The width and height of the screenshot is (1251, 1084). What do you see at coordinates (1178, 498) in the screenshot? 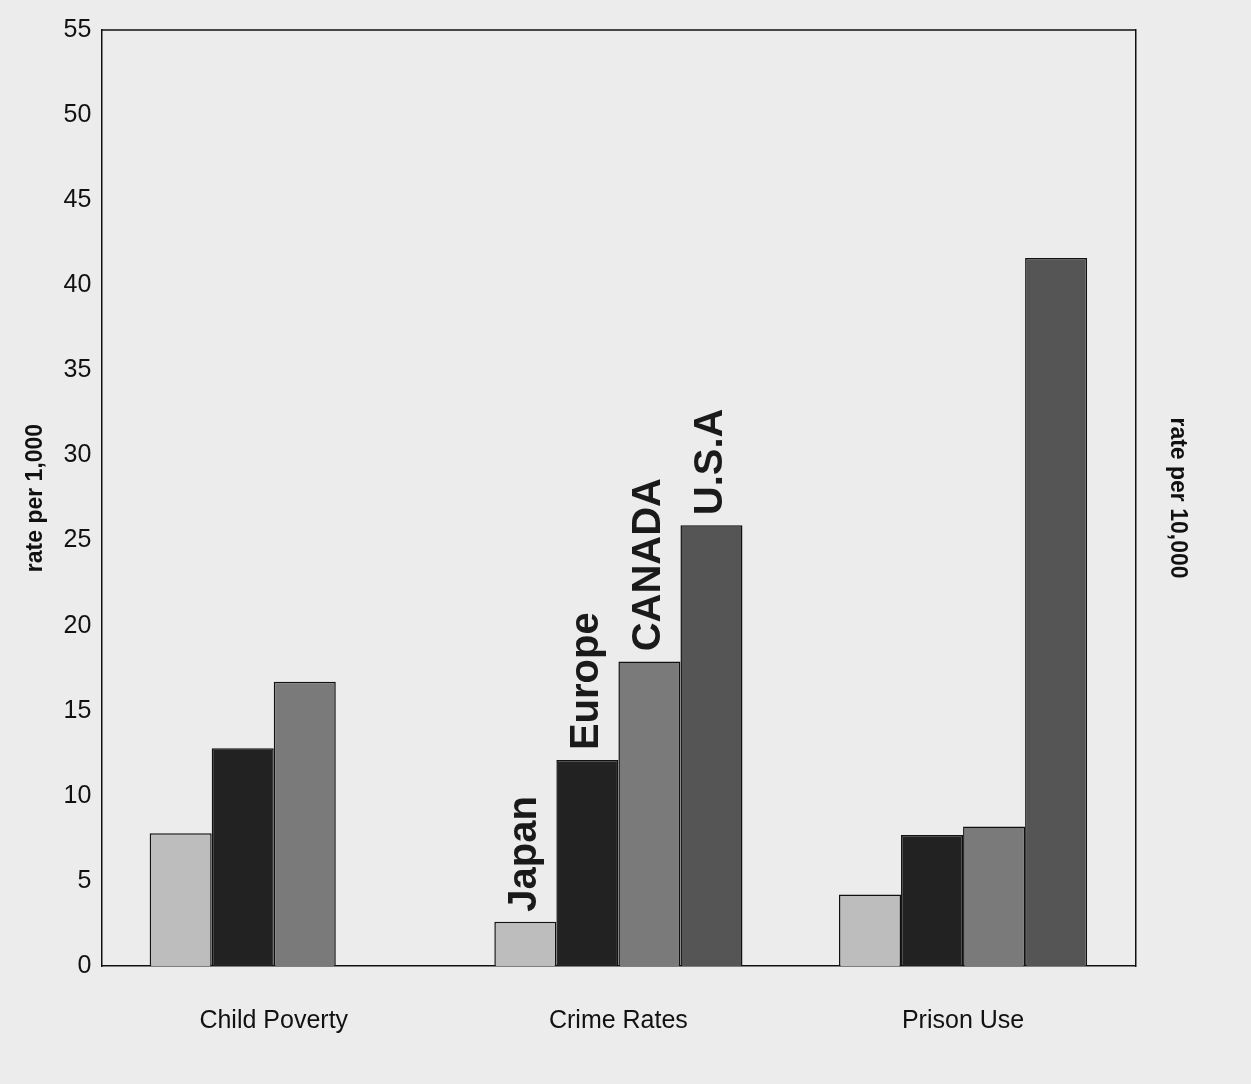
I see `y2-axis-title: rate per 10,000` at bounding box center [1178, 498].